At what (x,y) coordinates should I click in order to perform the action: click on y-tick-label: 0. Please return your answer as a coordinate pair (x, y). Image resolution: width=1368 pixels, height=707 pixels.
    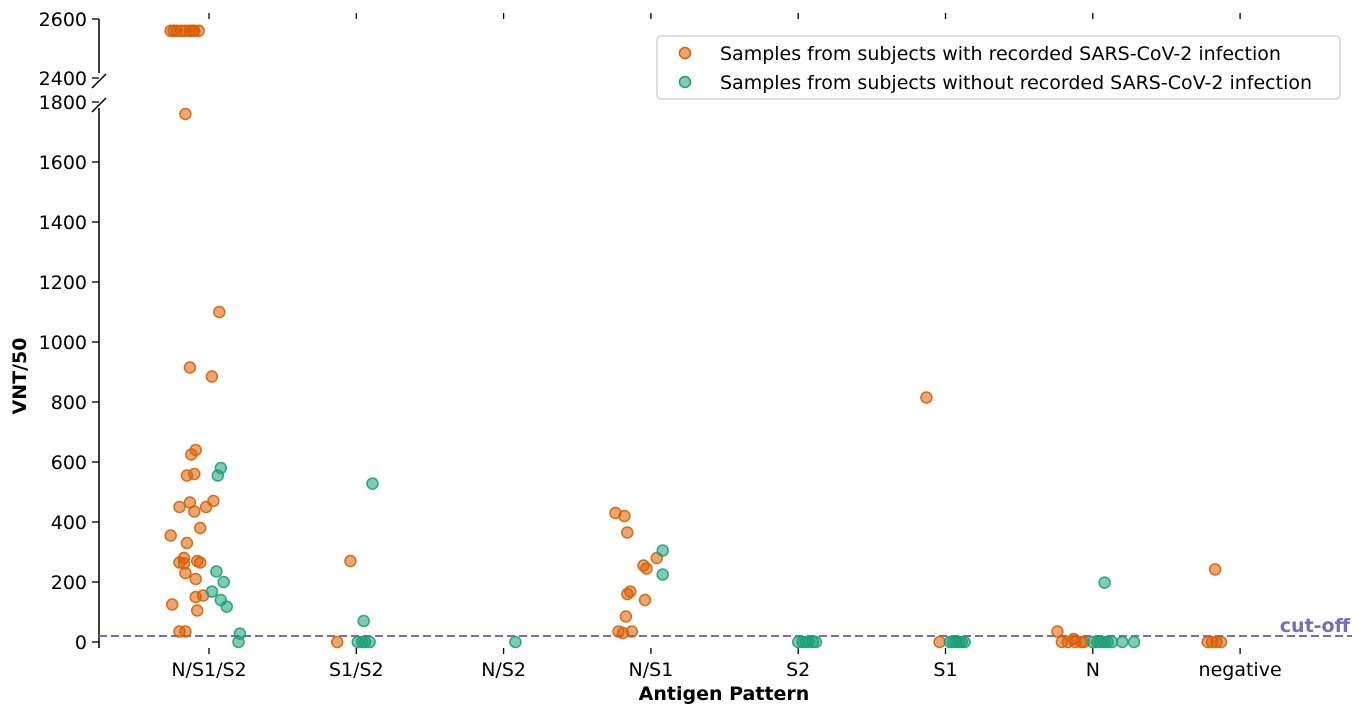
    Looking at the image, I should click on (81, 643).